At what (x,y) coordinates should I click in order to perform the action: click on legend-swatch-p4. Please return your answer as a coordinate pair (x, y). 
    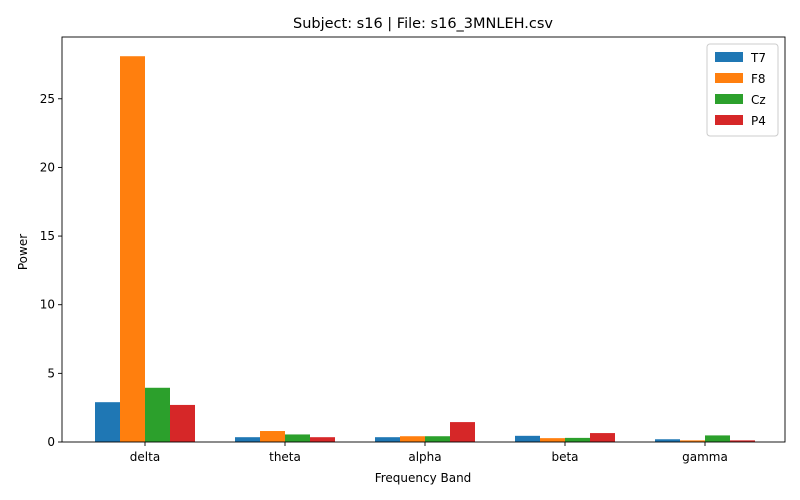
    Looking at the image, I should click on (729, 120).